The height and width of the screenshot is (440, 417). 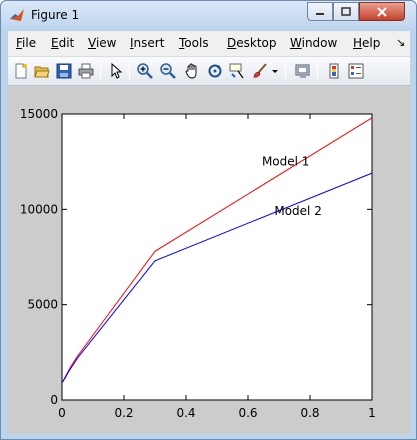 I want to click on maximize-icon, so click(x=346, y=11).